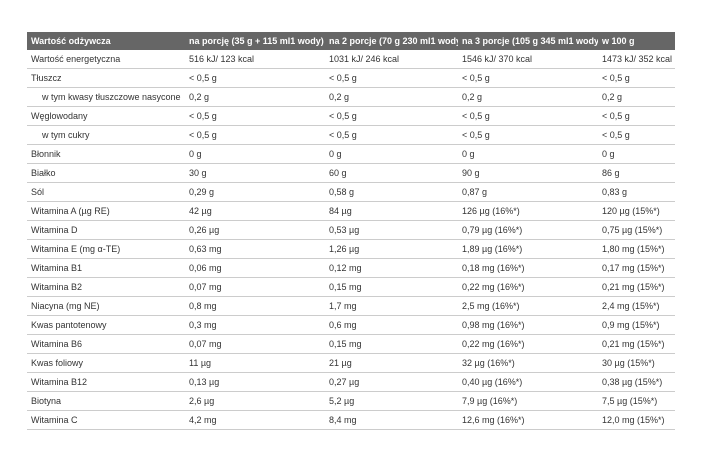 This screenshot has width=720, height=458. What do you see at coordinates (391, 325) in the screenshot?
I see `cell: 0,6 mg` at bounding box center [391, 325].